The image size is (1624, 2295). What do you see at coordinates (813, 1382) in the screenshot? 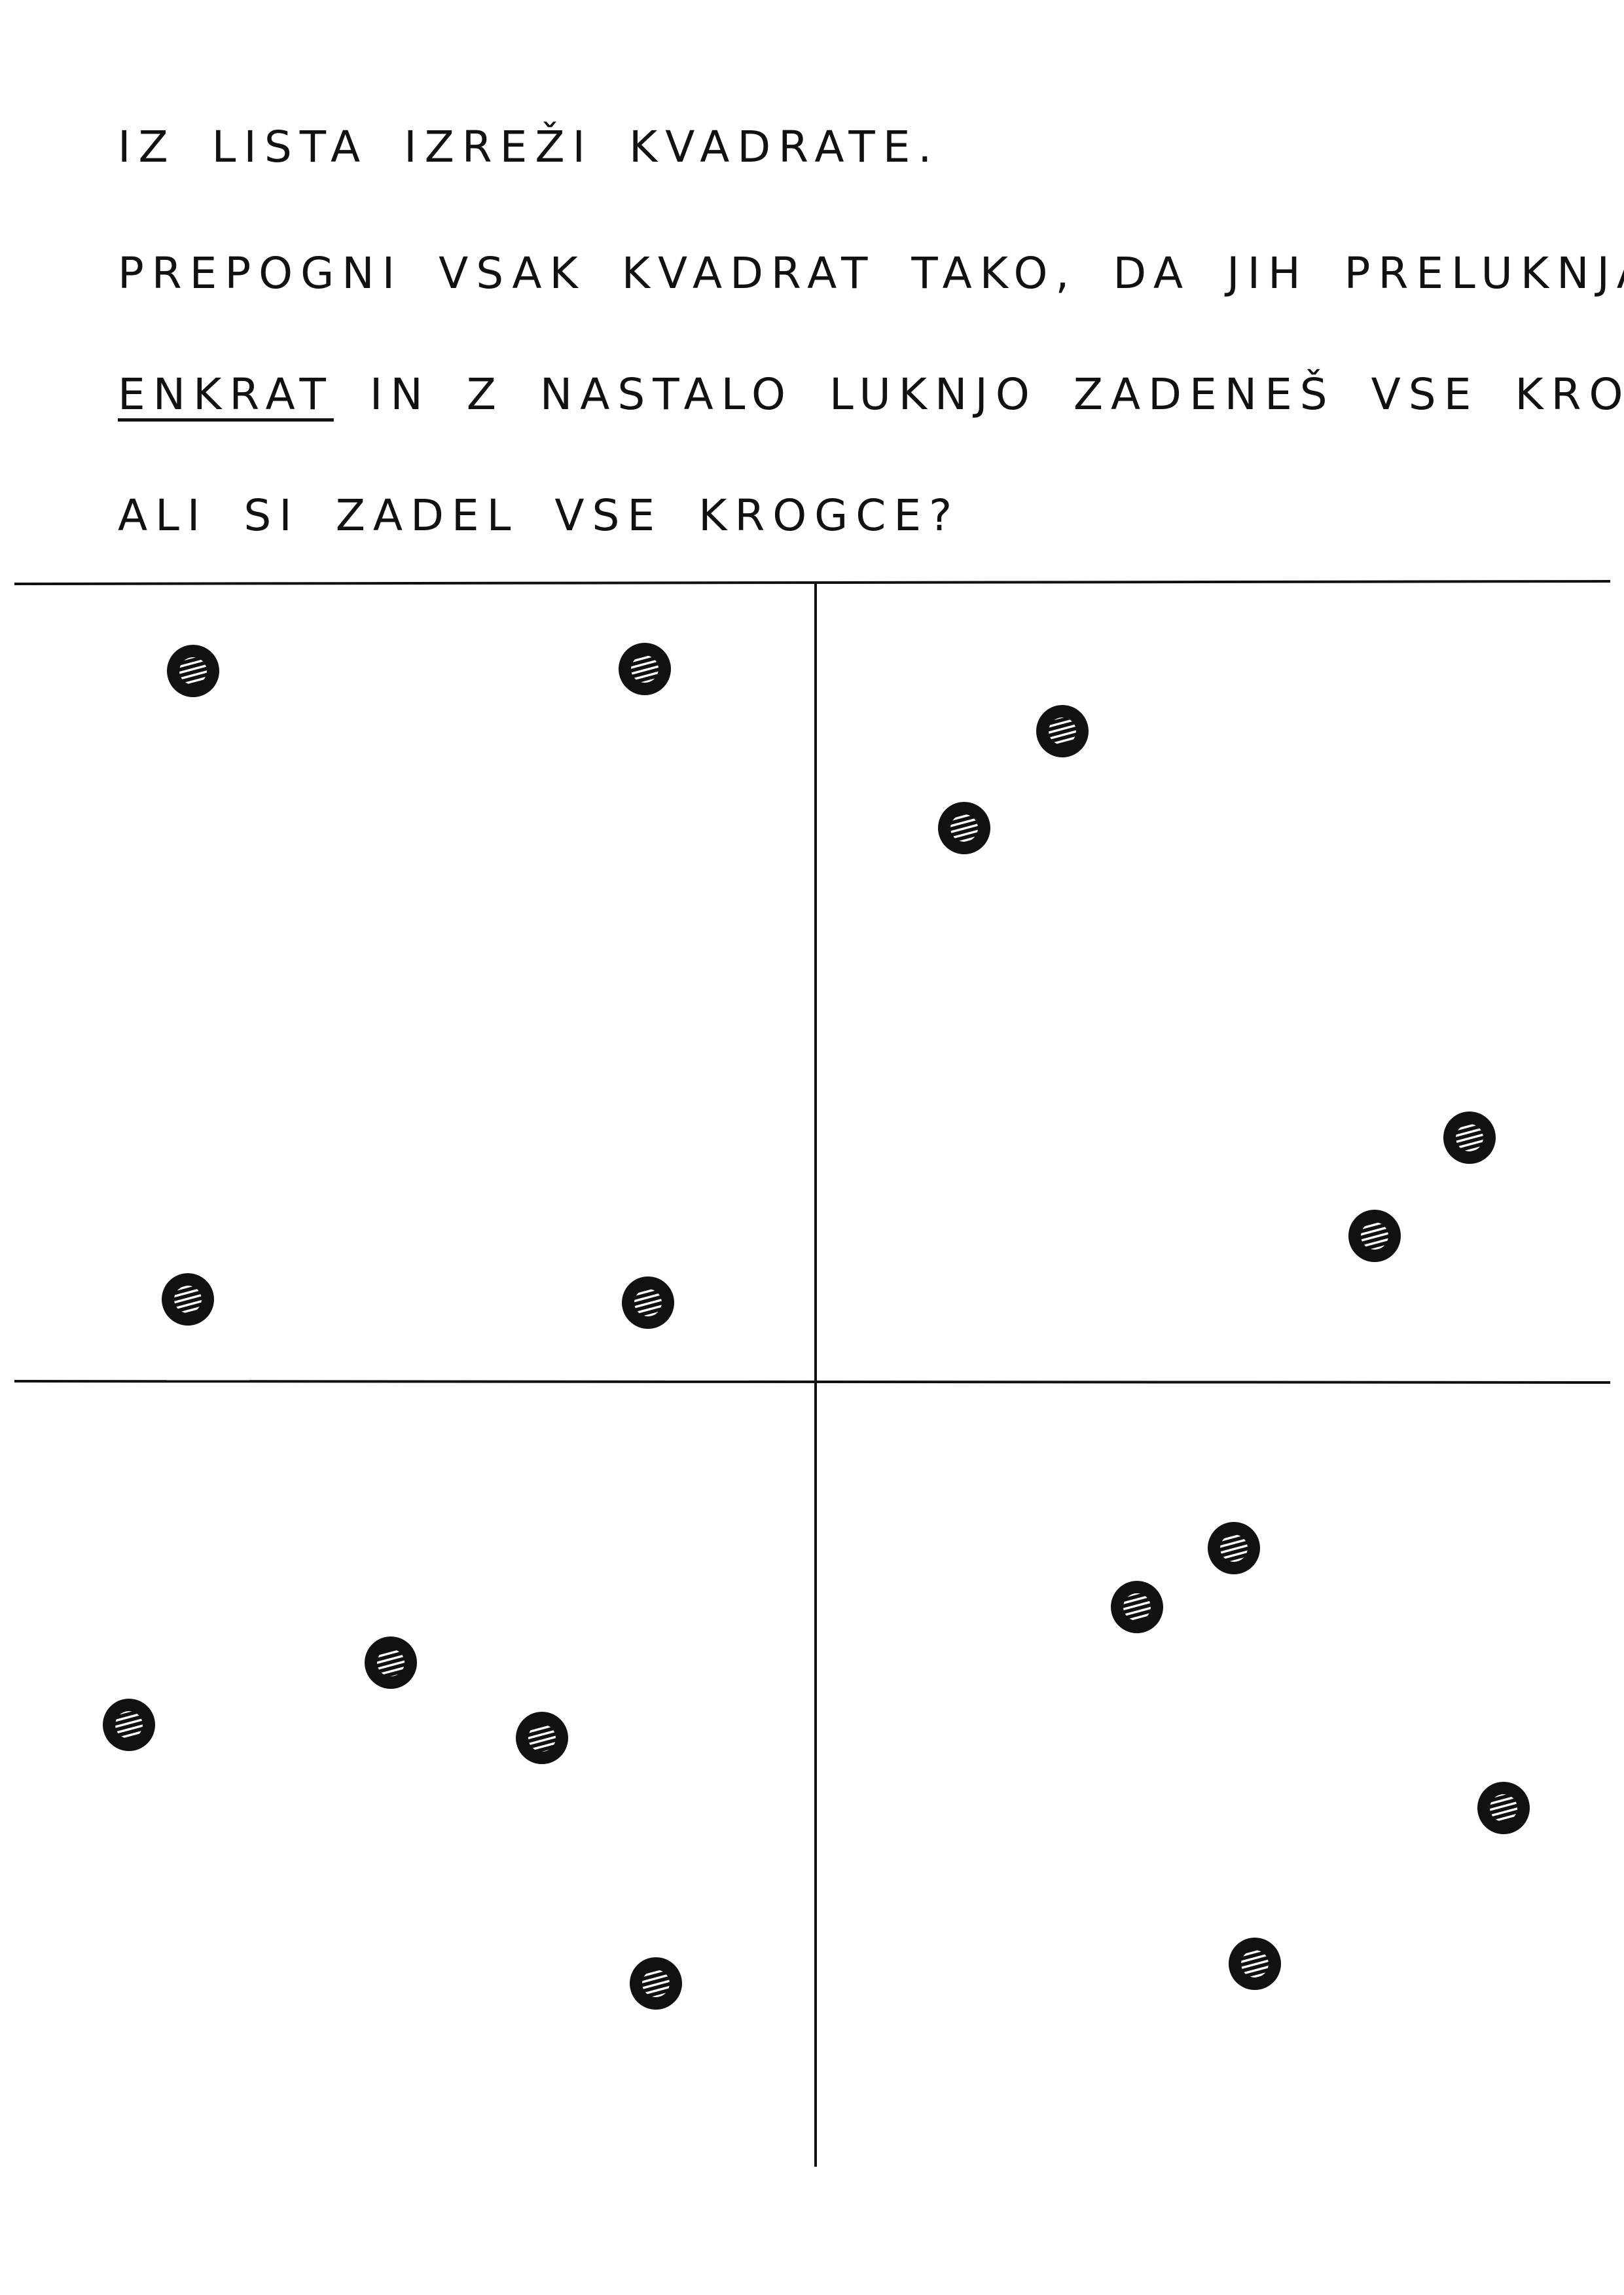
I see `horizontal-cut-line-middle` at bounding box center [813, 1382].